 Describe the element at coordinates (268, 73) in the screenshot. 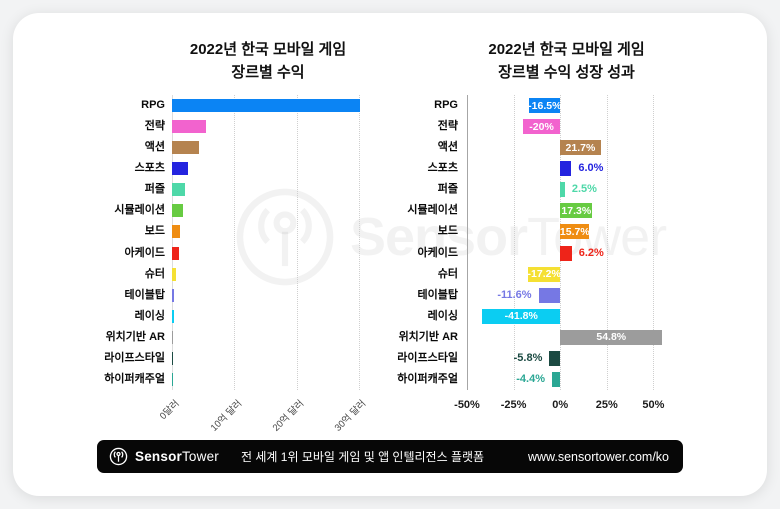

I see `revenue-chart-title-line2: 장르별 수익` at that location.